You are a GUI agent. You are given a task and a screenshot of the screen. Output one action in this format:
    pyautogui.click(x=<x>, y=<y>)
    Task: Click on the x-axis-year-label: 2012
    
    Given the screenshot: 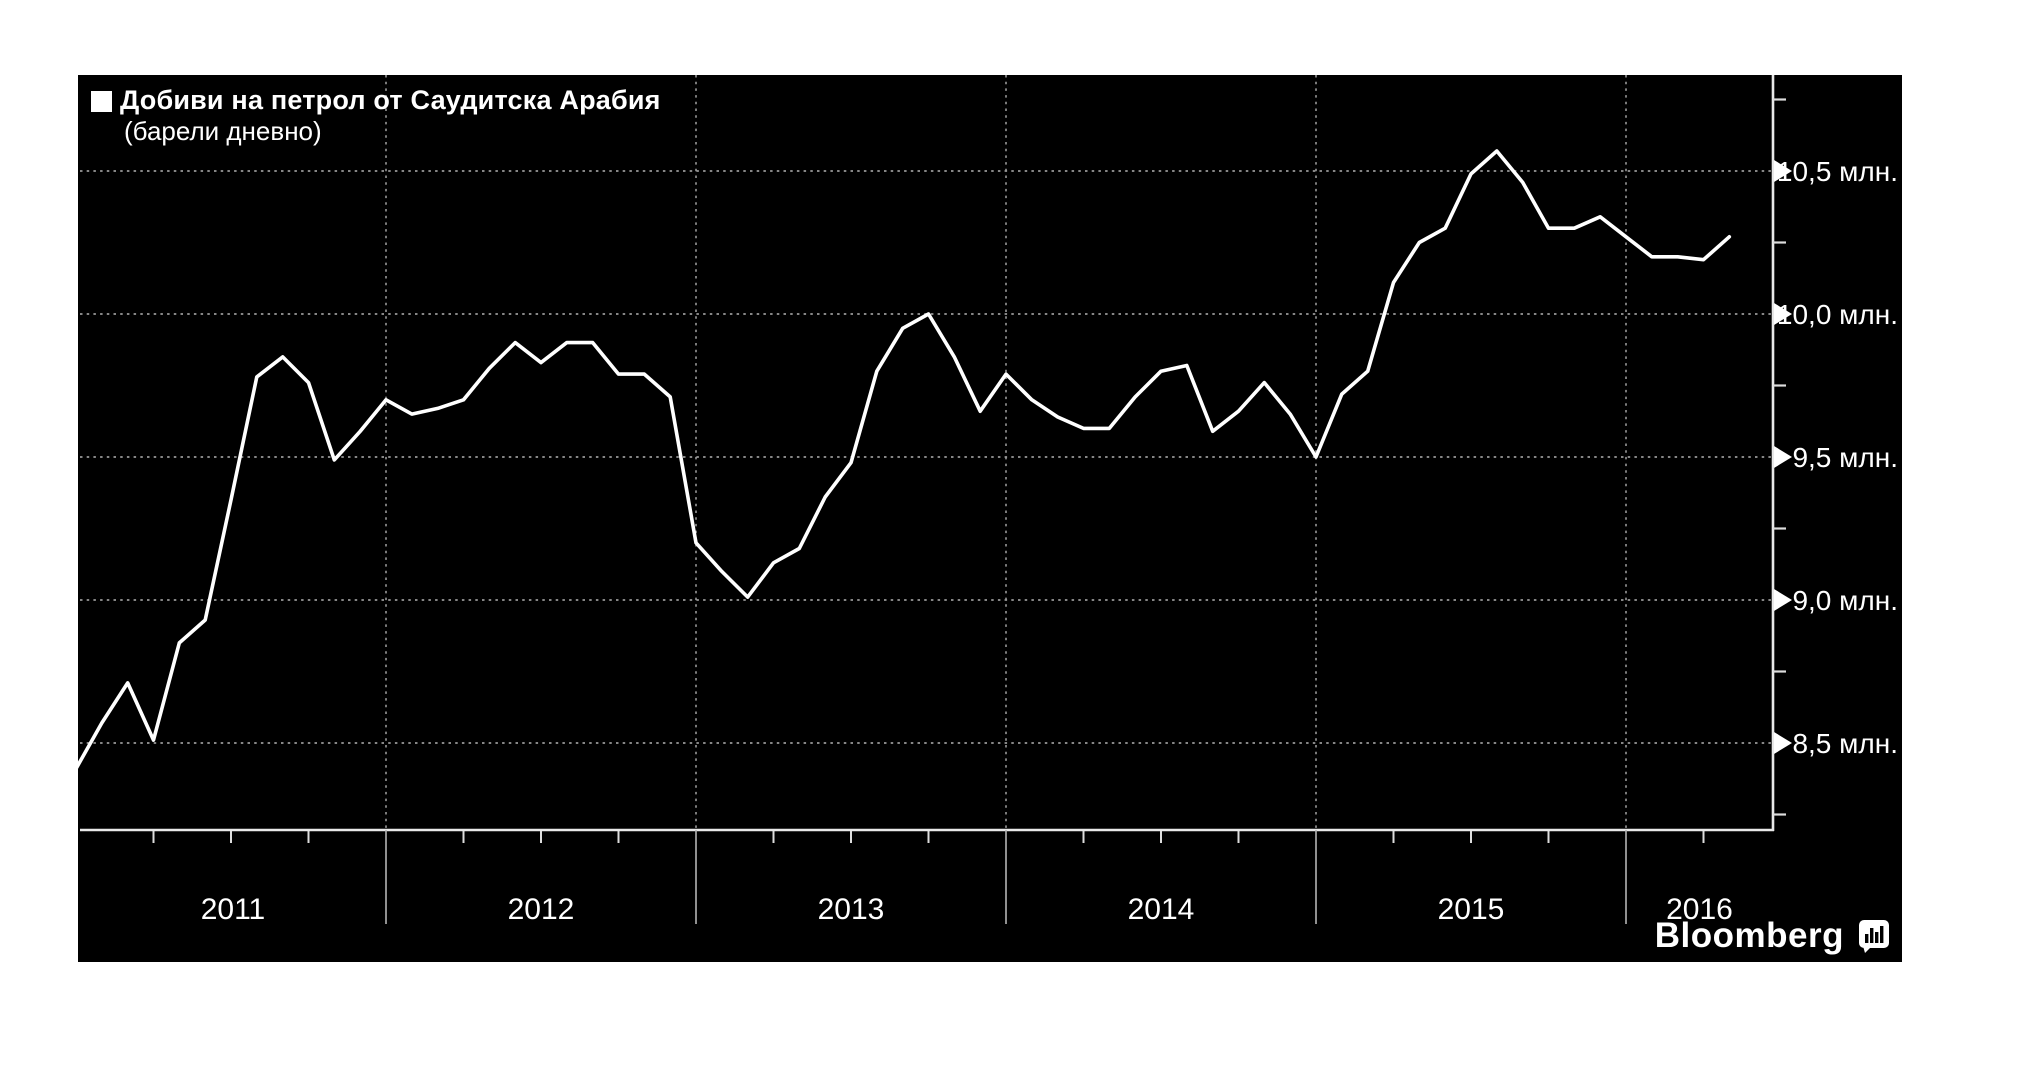 What is the action you would take?
    pyautogui.click(x=541, y=909)
    